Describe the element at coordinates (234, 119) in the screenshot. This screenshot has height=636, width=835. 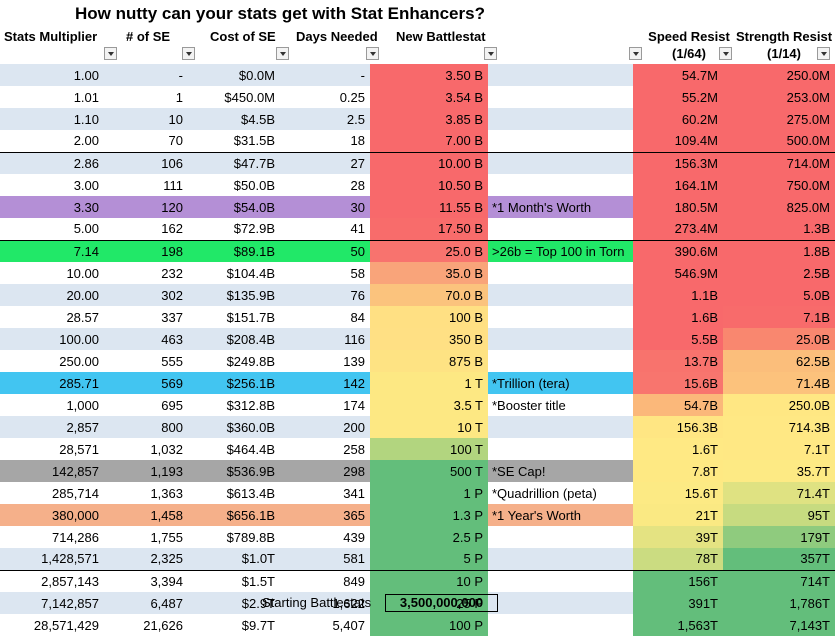
I see `cell-cost-se: $4.5B` at that location.